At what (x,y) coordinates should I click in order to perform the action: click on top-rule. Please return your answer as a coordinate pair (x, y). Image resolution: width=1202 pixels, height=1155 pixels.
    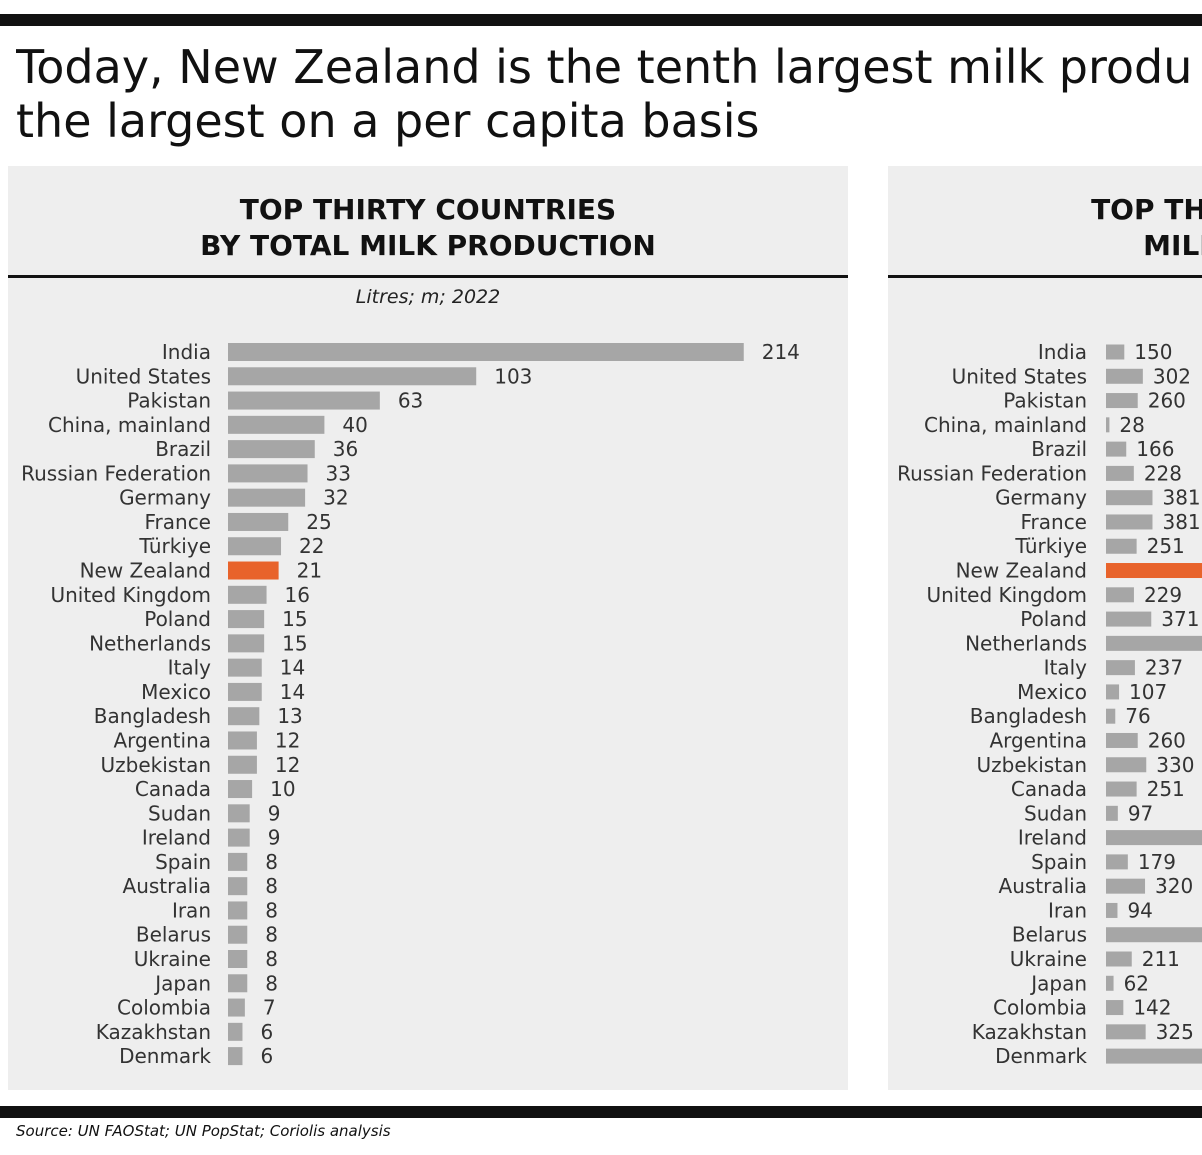
    Looking at the image, I should click on (601, 20).